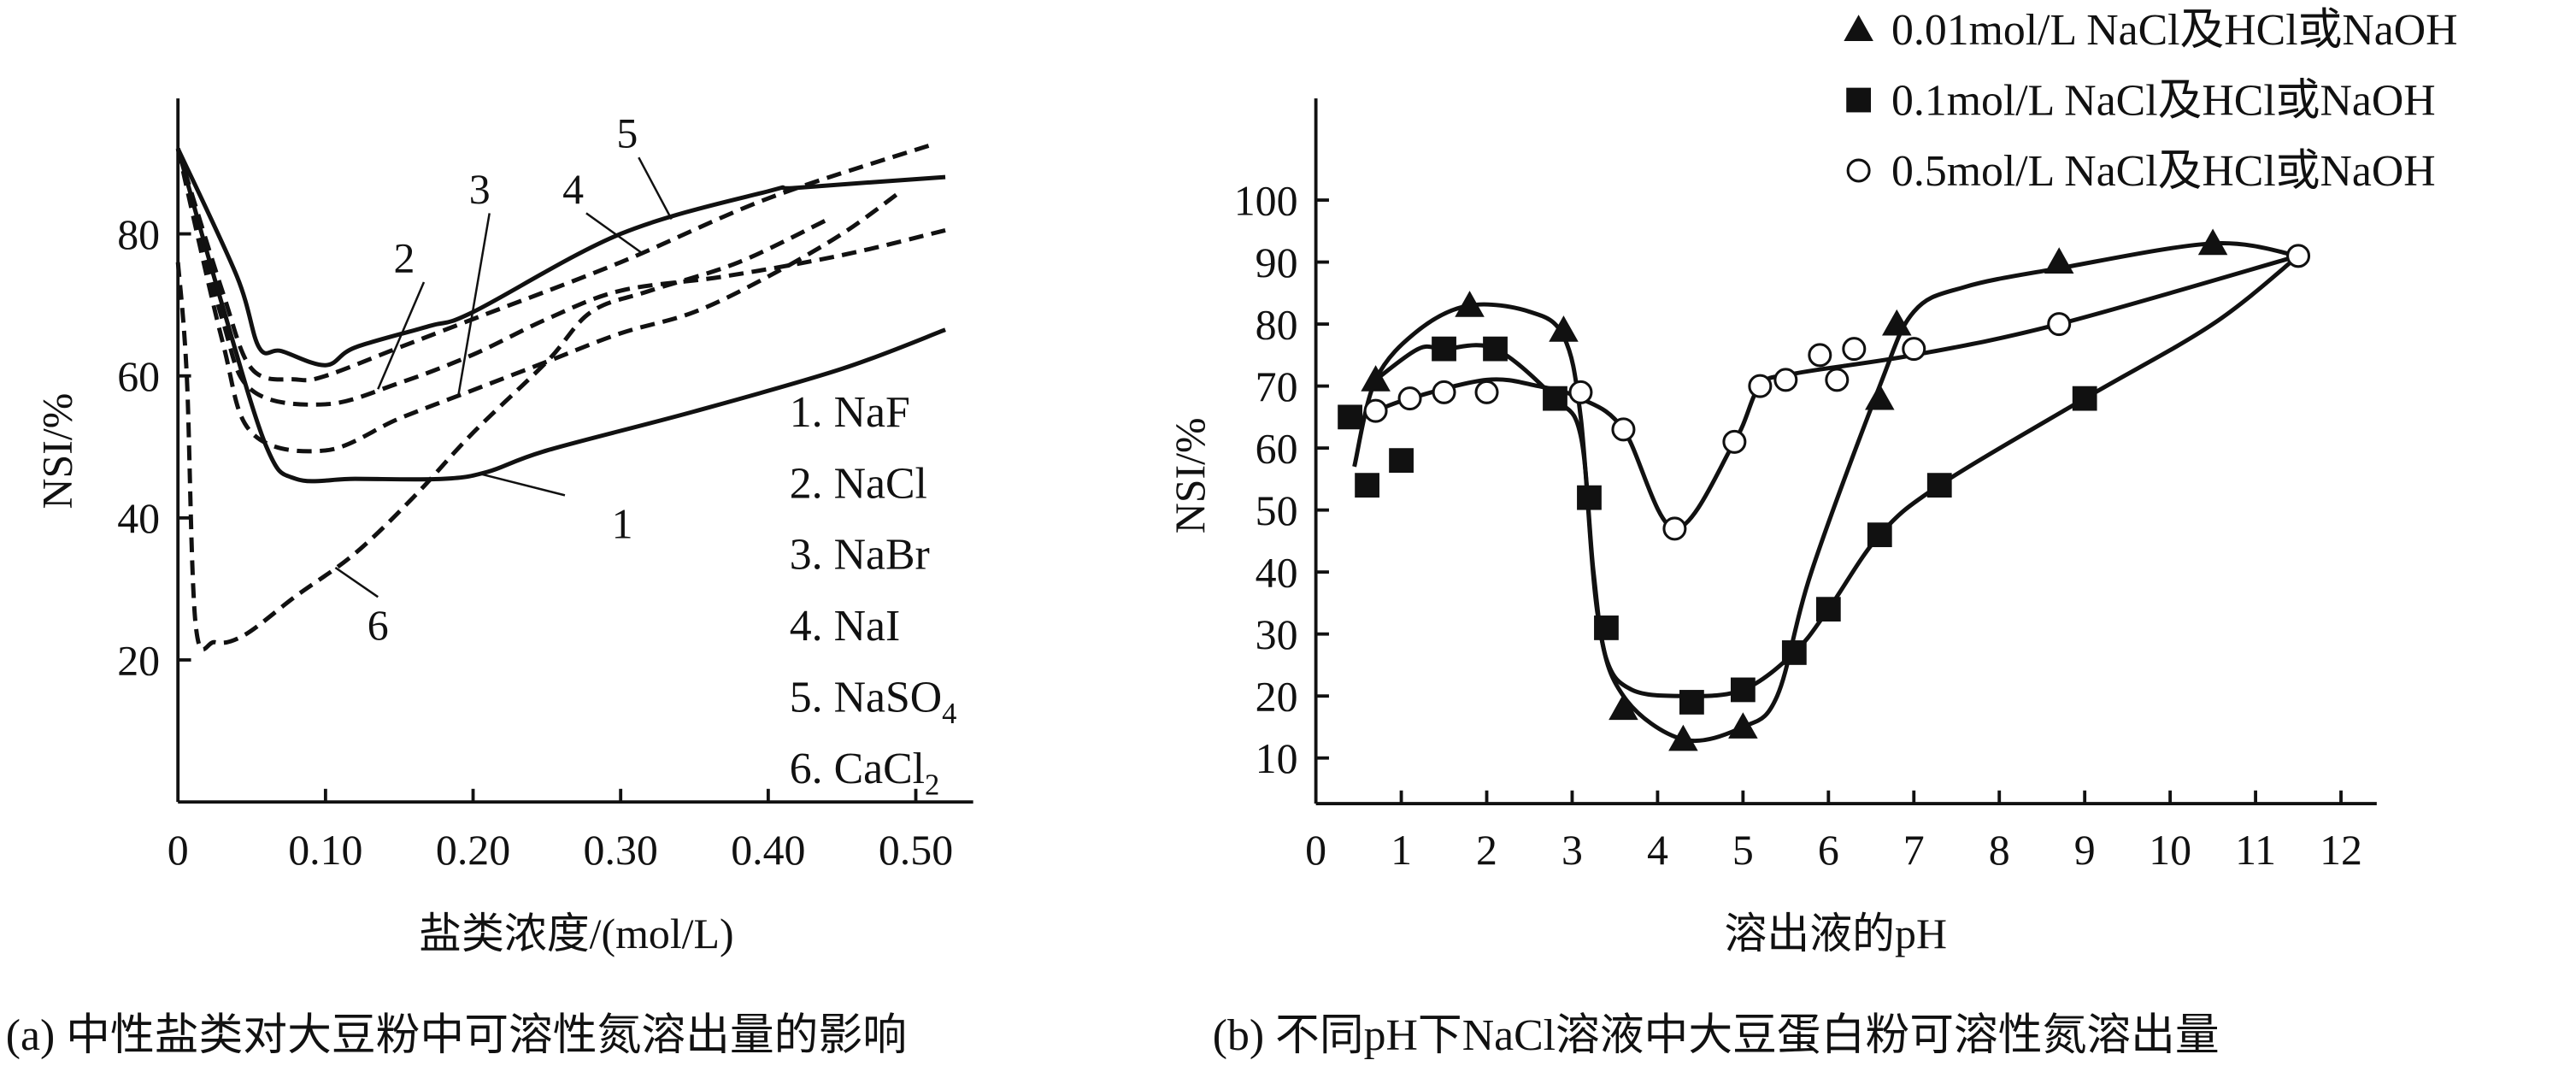 The height and width of the screenshot is (1066, 2576). I want to click on x-tick-label: 0.40, so click(768, 850).